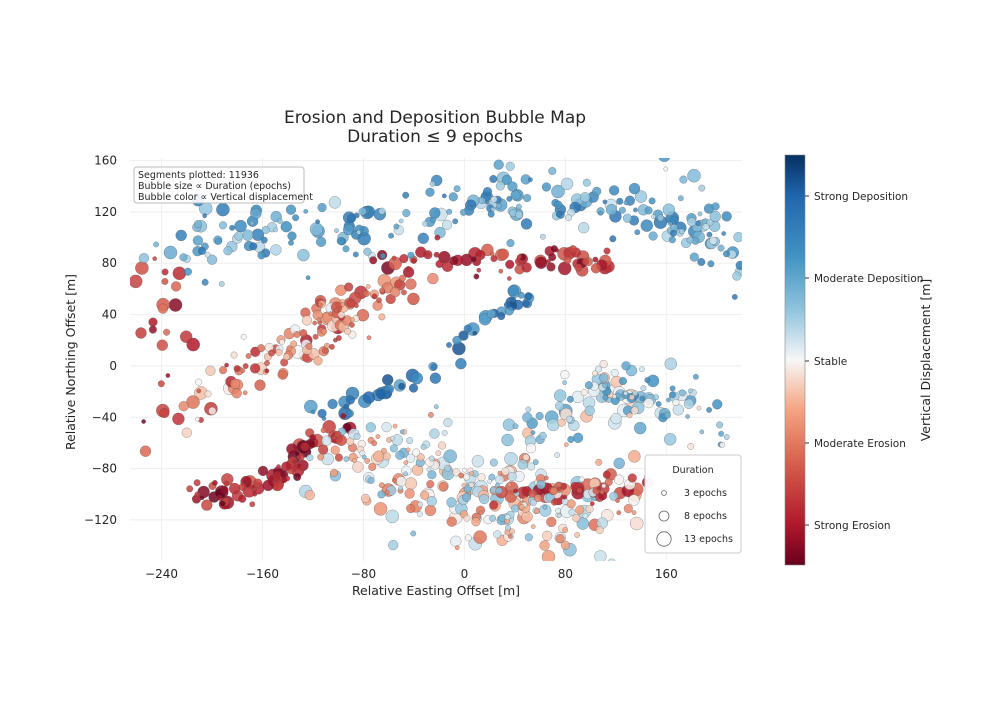 The width and height of the screenshot is (1000, 714). Describe the element at coordinates (100, 520) in the screenshot. I see `y-tick-label: −120` at that location.